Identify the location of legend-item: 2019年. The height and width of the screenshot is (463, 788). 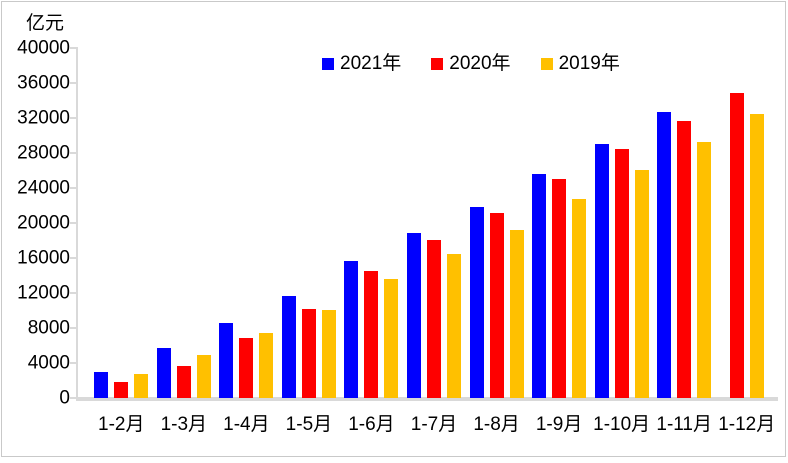
(580, 64).